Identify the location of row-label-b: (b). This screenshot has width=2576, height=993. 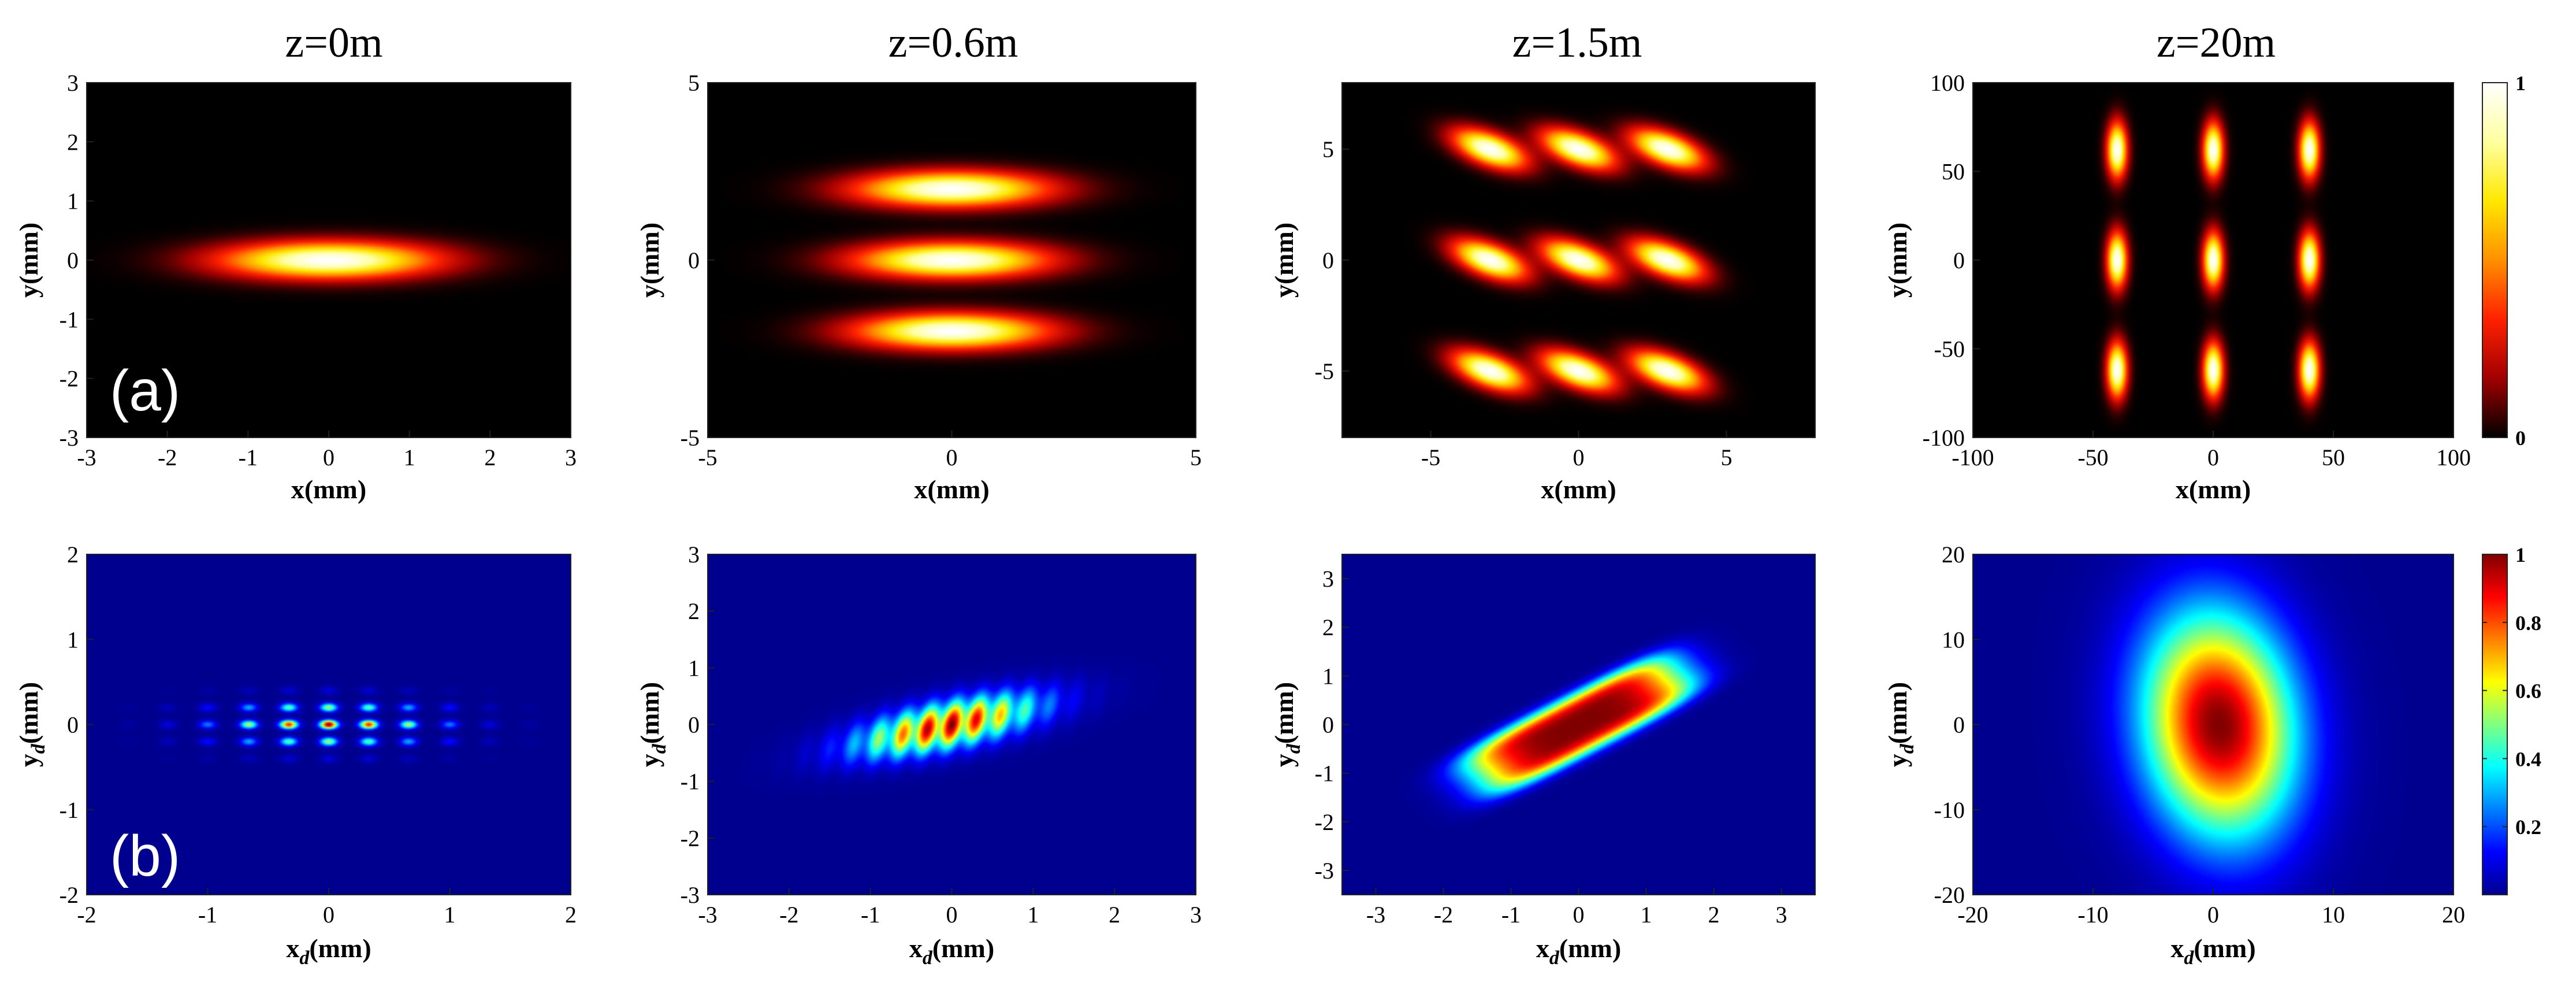
(145, 856).